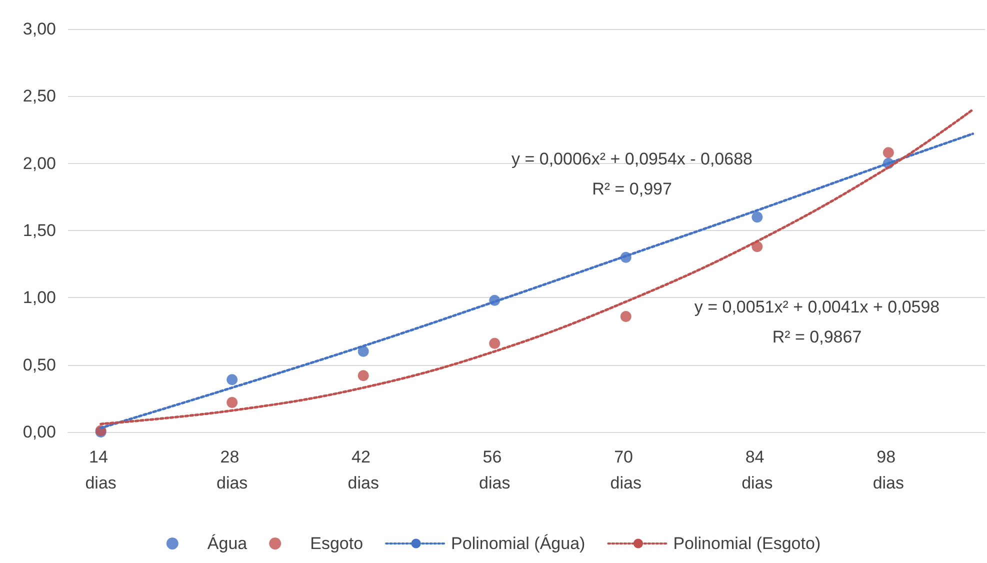  Describe the element at coordinates (337, 543) in the screenshot. I see `legend-label: Esgoto` at that location.